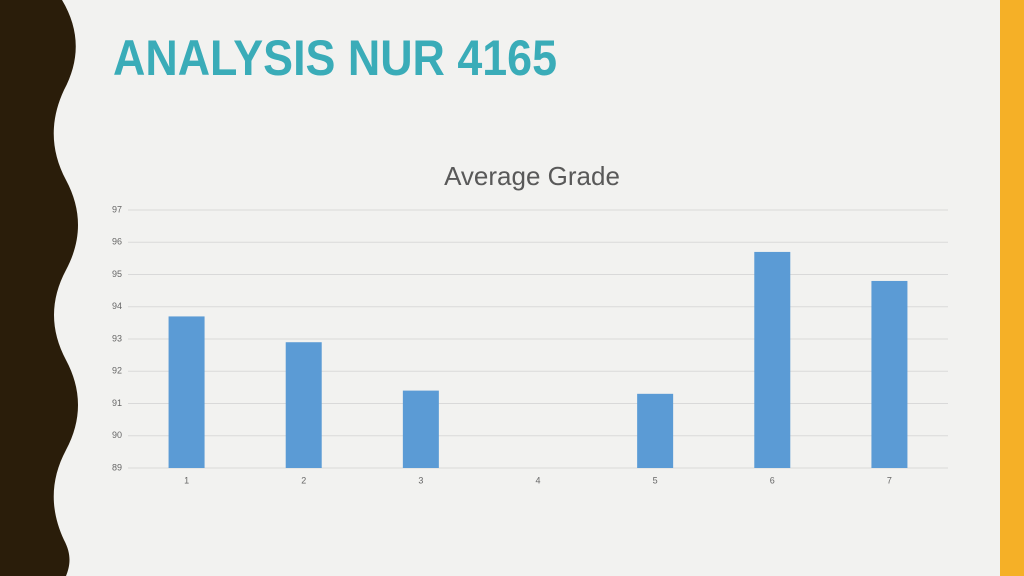  What do you see at coordinates (117, 274) in the screenshot?
I see `y-tick-label: 95` at bounding box center [117, 274].